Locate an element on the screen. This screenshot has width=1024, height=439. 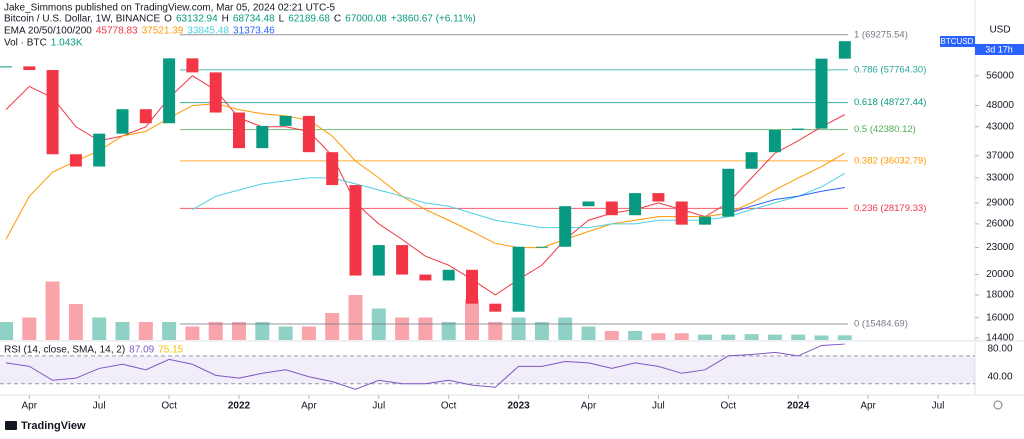
y-tick-label: 33000 is located at coordinates (1000, 178).